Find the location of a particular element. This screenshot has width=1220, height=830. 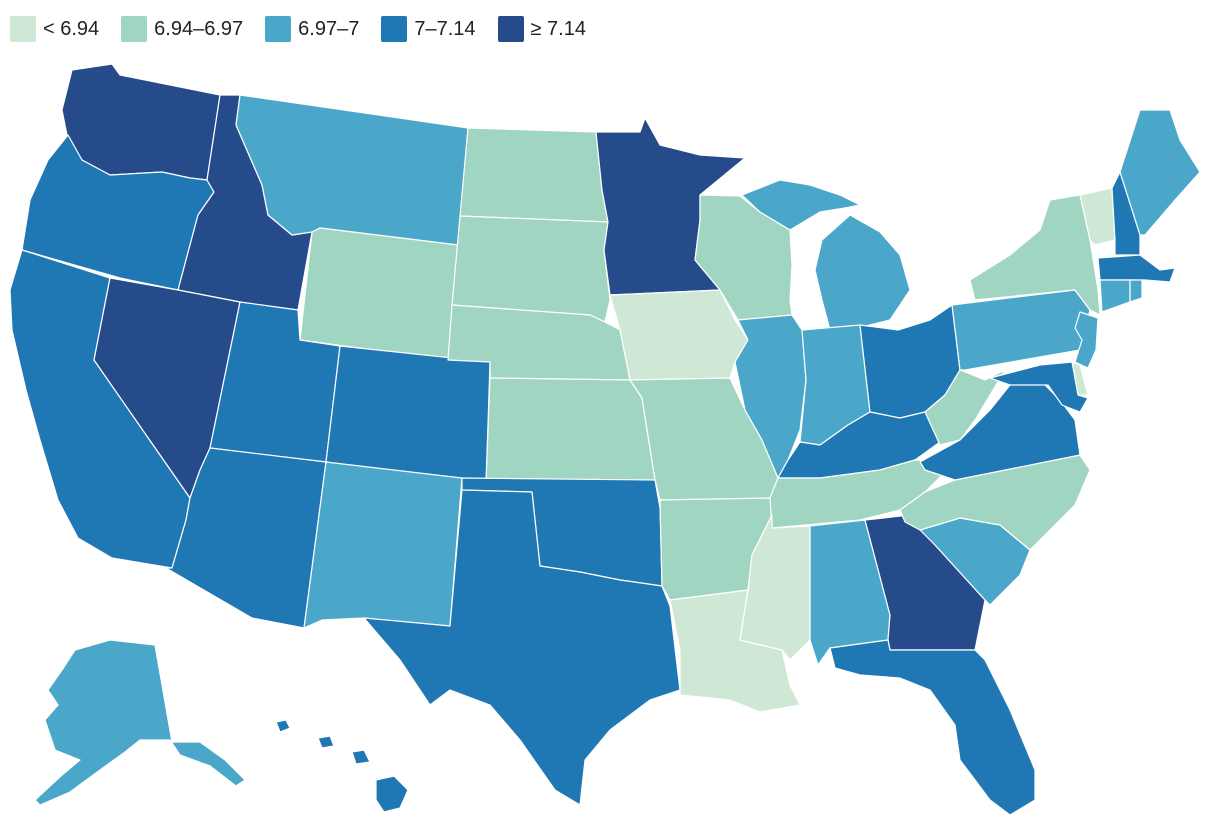

state-ND is located at coordinates (534, 175).